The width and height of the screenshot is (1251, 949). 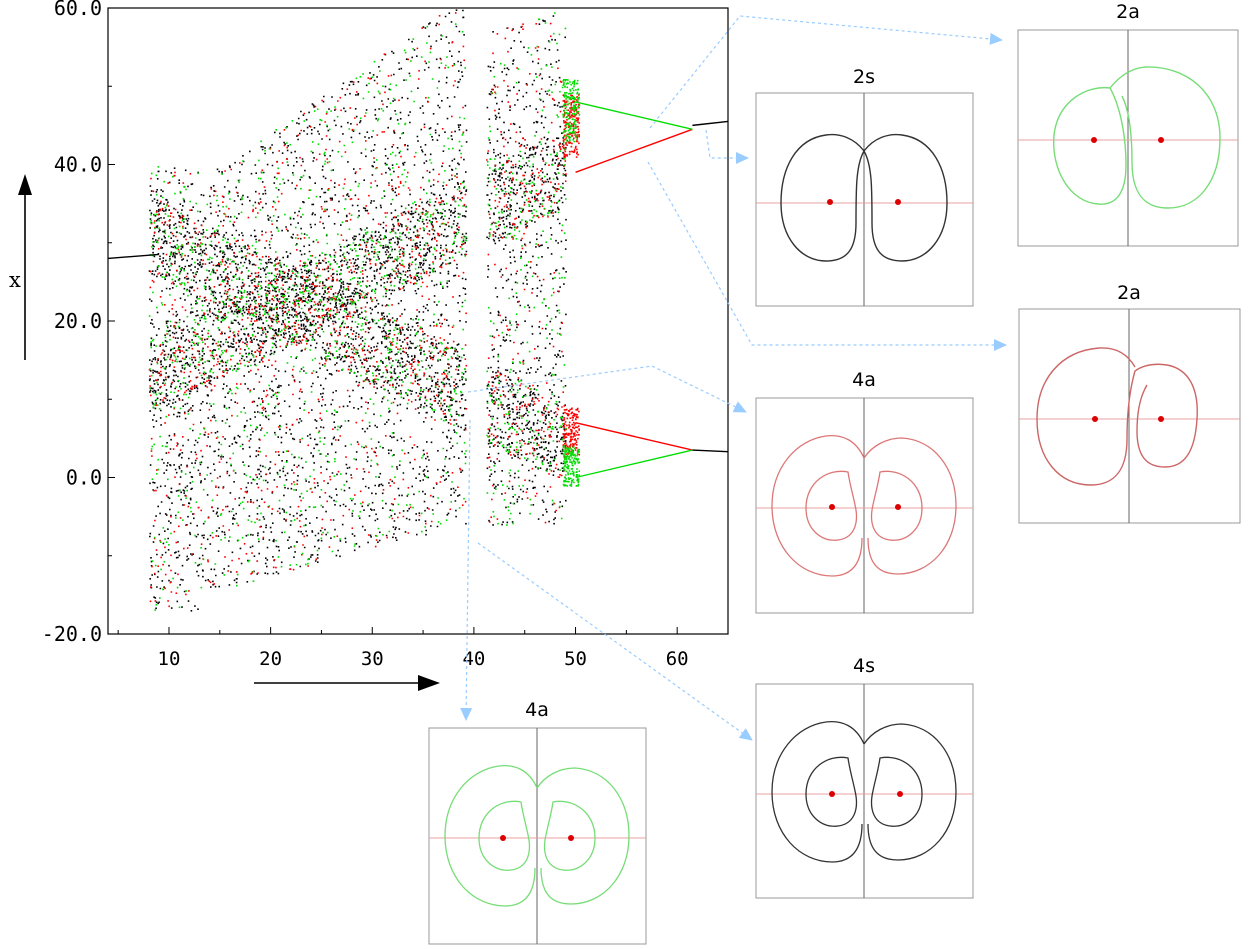 I want to click on y-tick-label: 60.0, so click(x=78, y=10).